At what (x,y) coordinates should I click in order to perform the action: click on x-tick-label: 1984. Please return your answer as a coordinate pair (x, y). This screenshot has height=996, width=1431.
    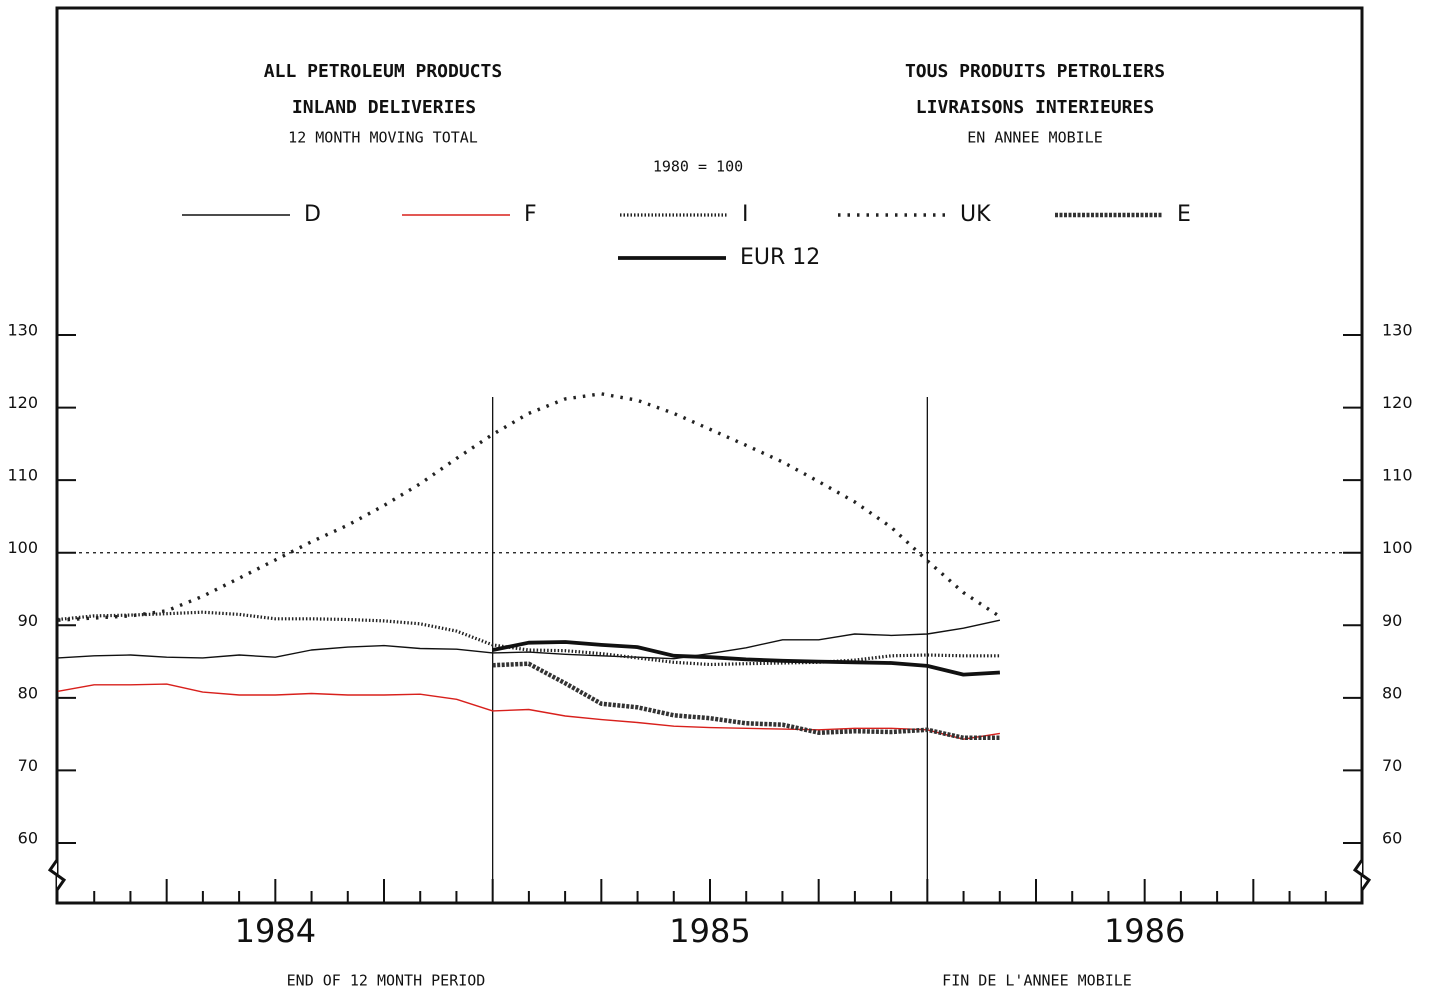
    Looking at the image, I should click on (275, 931).